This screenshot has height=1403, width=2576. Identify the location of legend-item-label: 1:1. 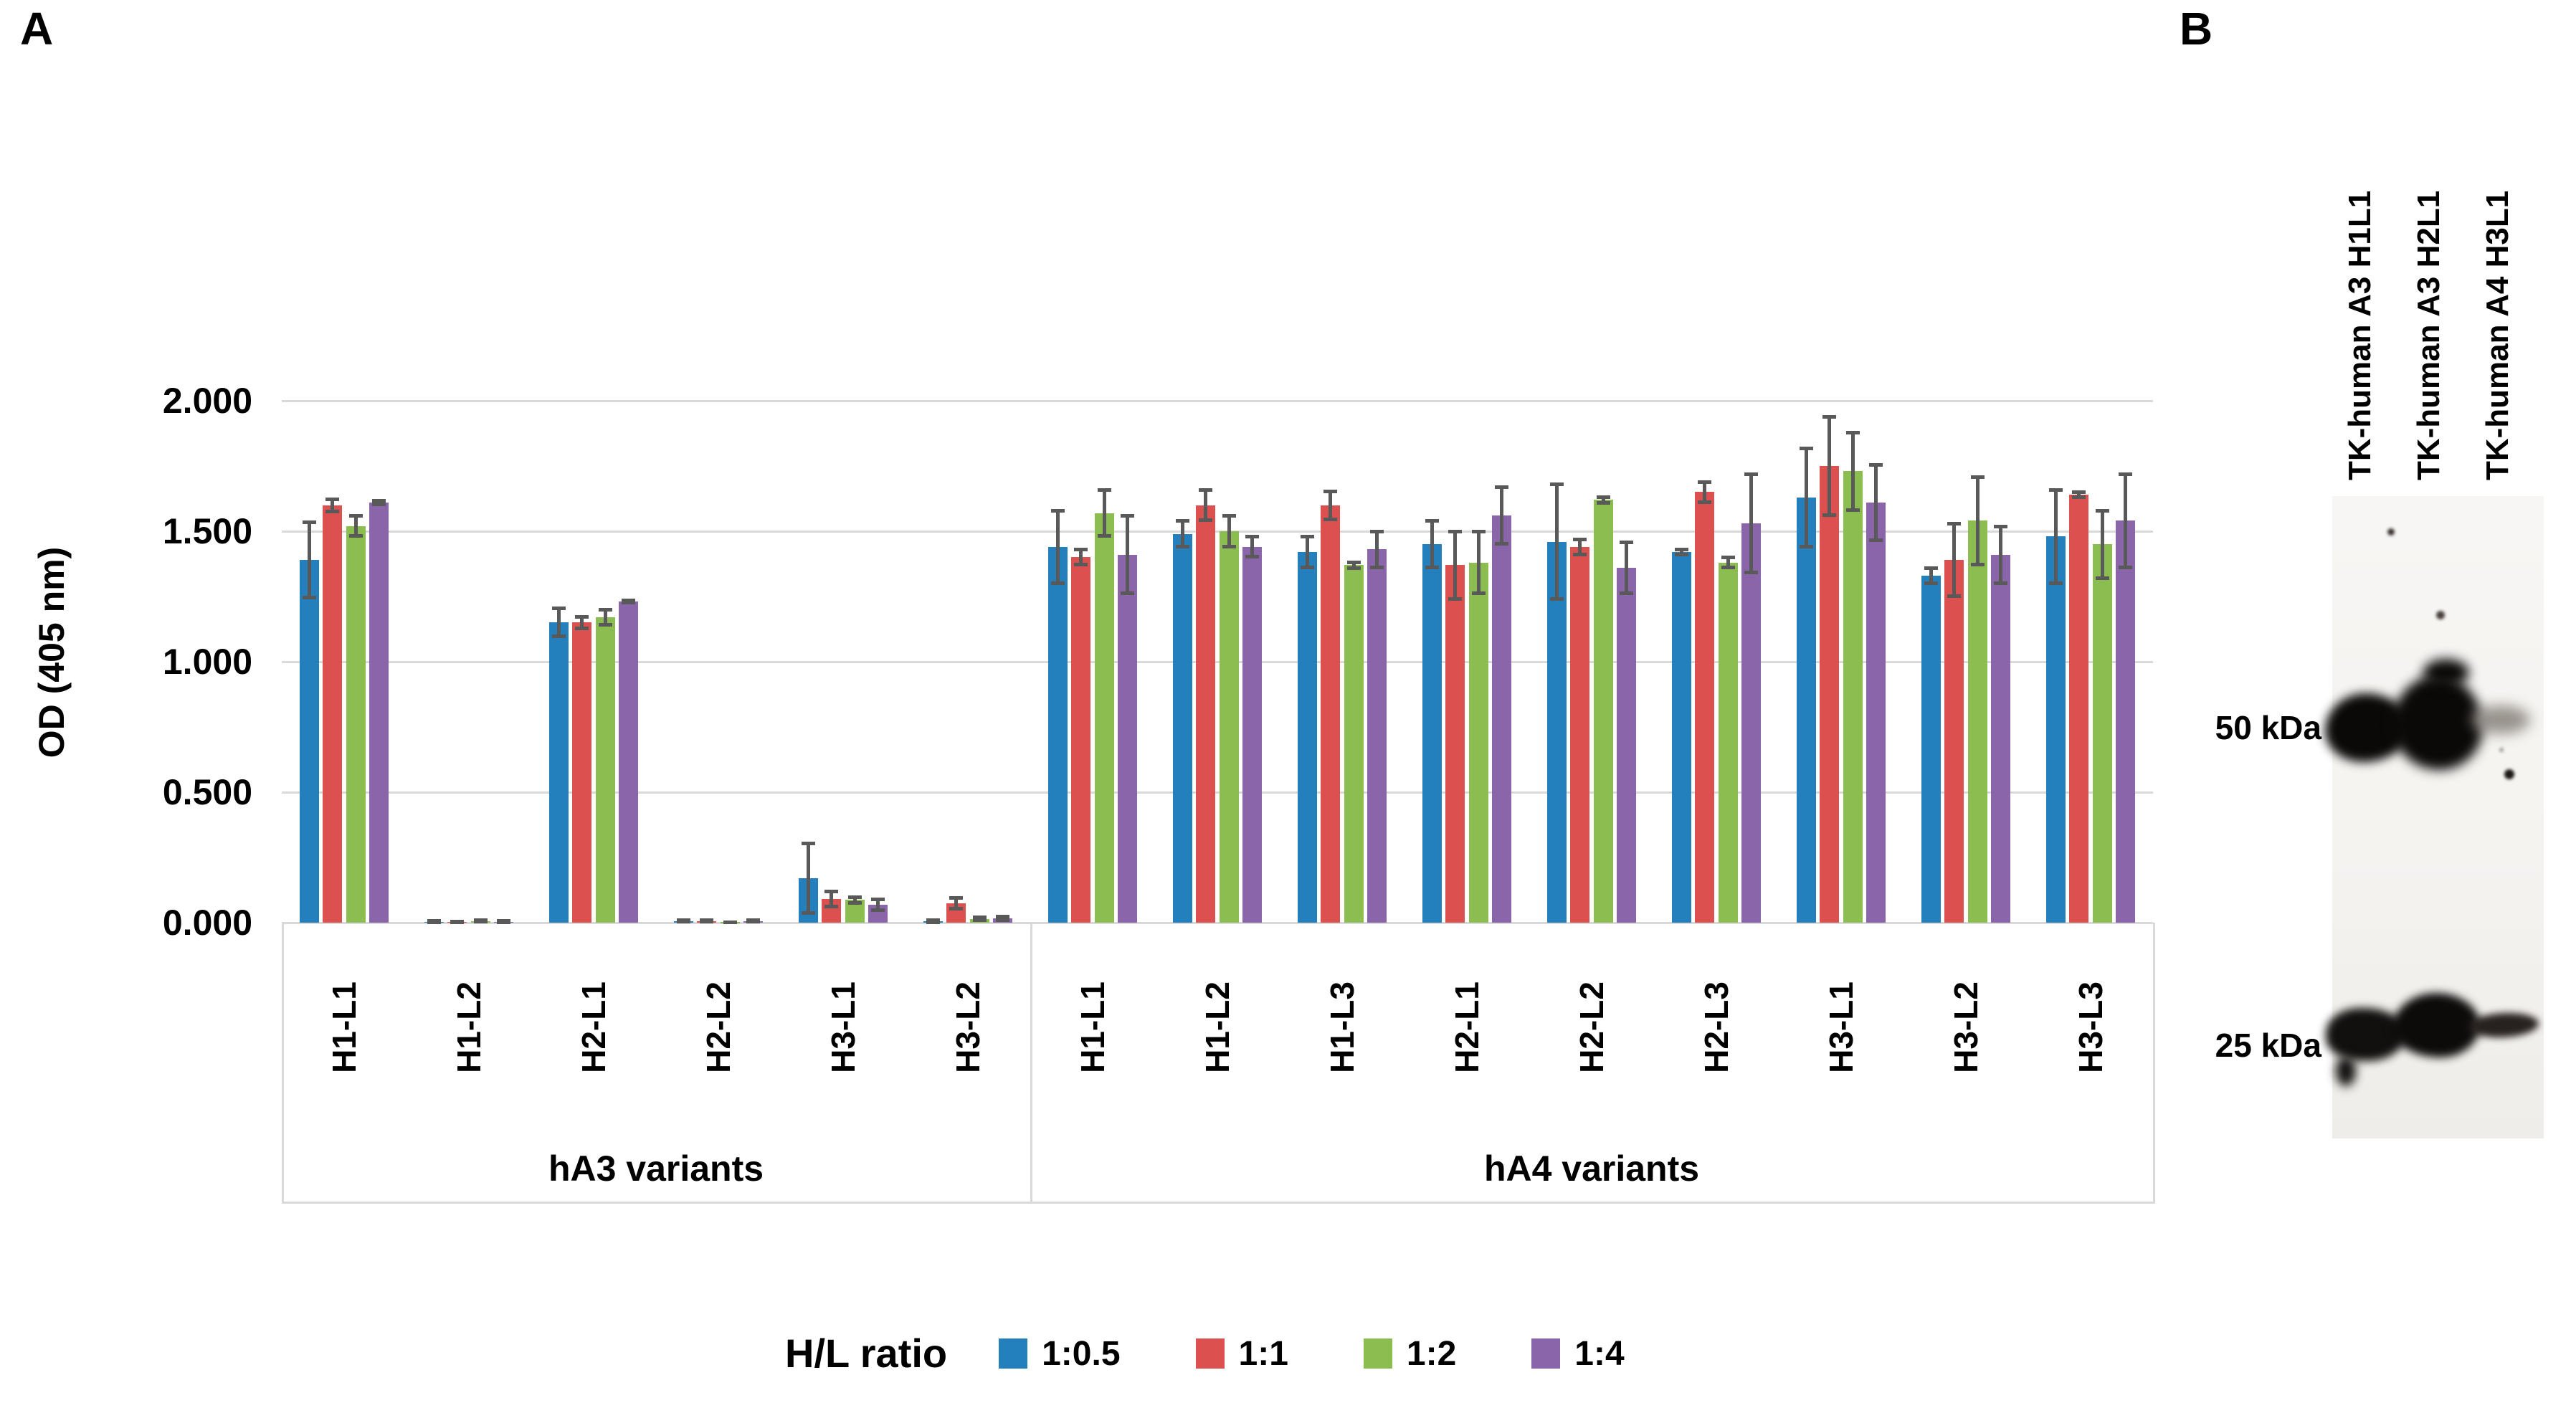
(1263, 1353).